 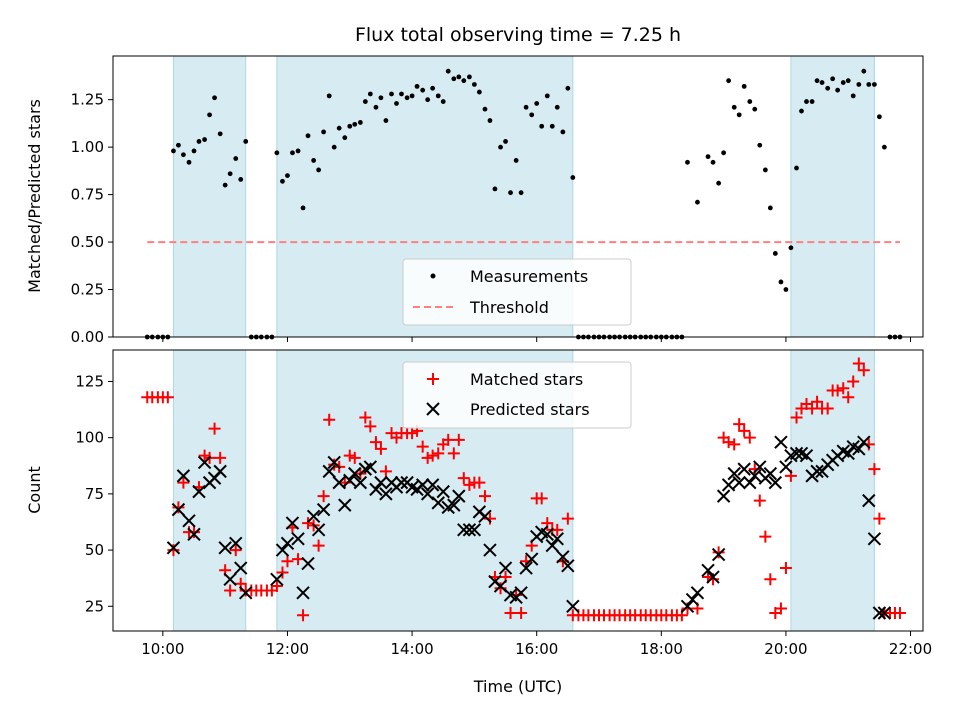 What do you see at coordinates (661, 649) in the screenshot?
I see `x-tick-label: 18:00` at bounding box center [661, 649].